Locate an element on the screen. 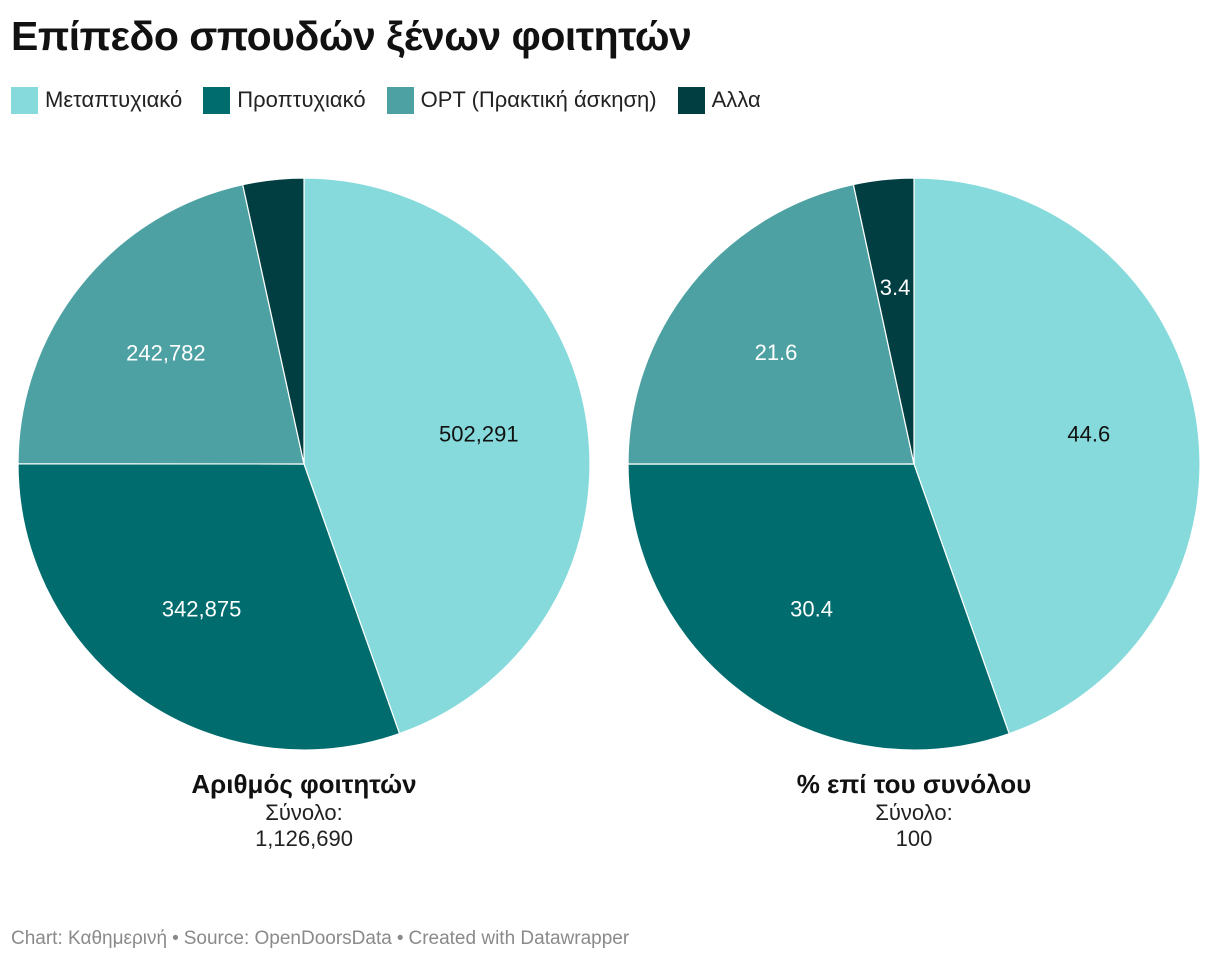  legend-item-postgraduate: Μεταπτυχιακό is located at coordinates (96, 100).